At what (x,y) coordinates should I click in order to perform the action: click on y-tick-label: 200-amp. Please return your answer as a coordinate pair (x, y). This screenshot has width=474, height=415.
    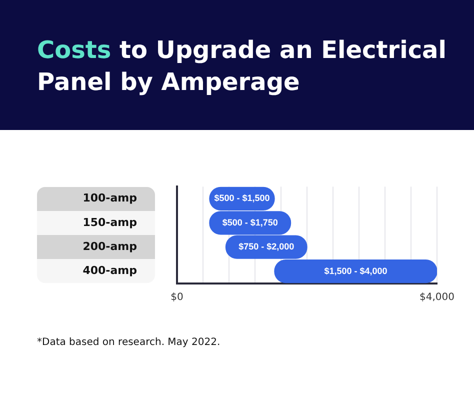
    Looking at the image, I should click on (110, 246).